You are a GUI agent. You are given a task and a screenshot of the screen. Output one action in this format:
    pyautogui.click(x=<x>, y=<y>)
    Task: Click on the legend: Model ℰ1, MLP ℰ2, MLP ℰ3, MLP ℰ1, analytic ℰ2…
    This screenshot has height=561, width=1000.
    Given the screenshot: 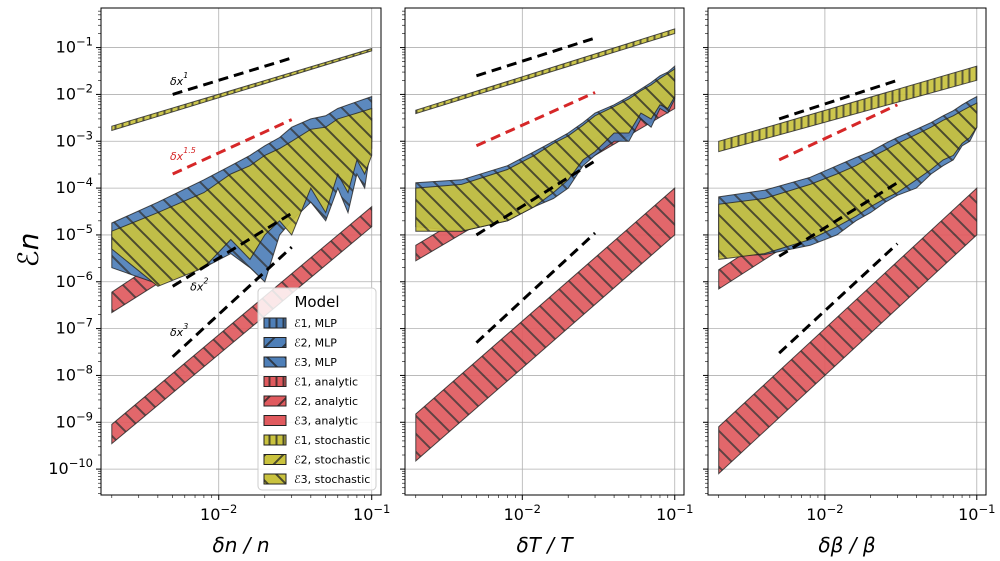 What is the action you would take?
    pyautogui.click(x=317, y=389)
    